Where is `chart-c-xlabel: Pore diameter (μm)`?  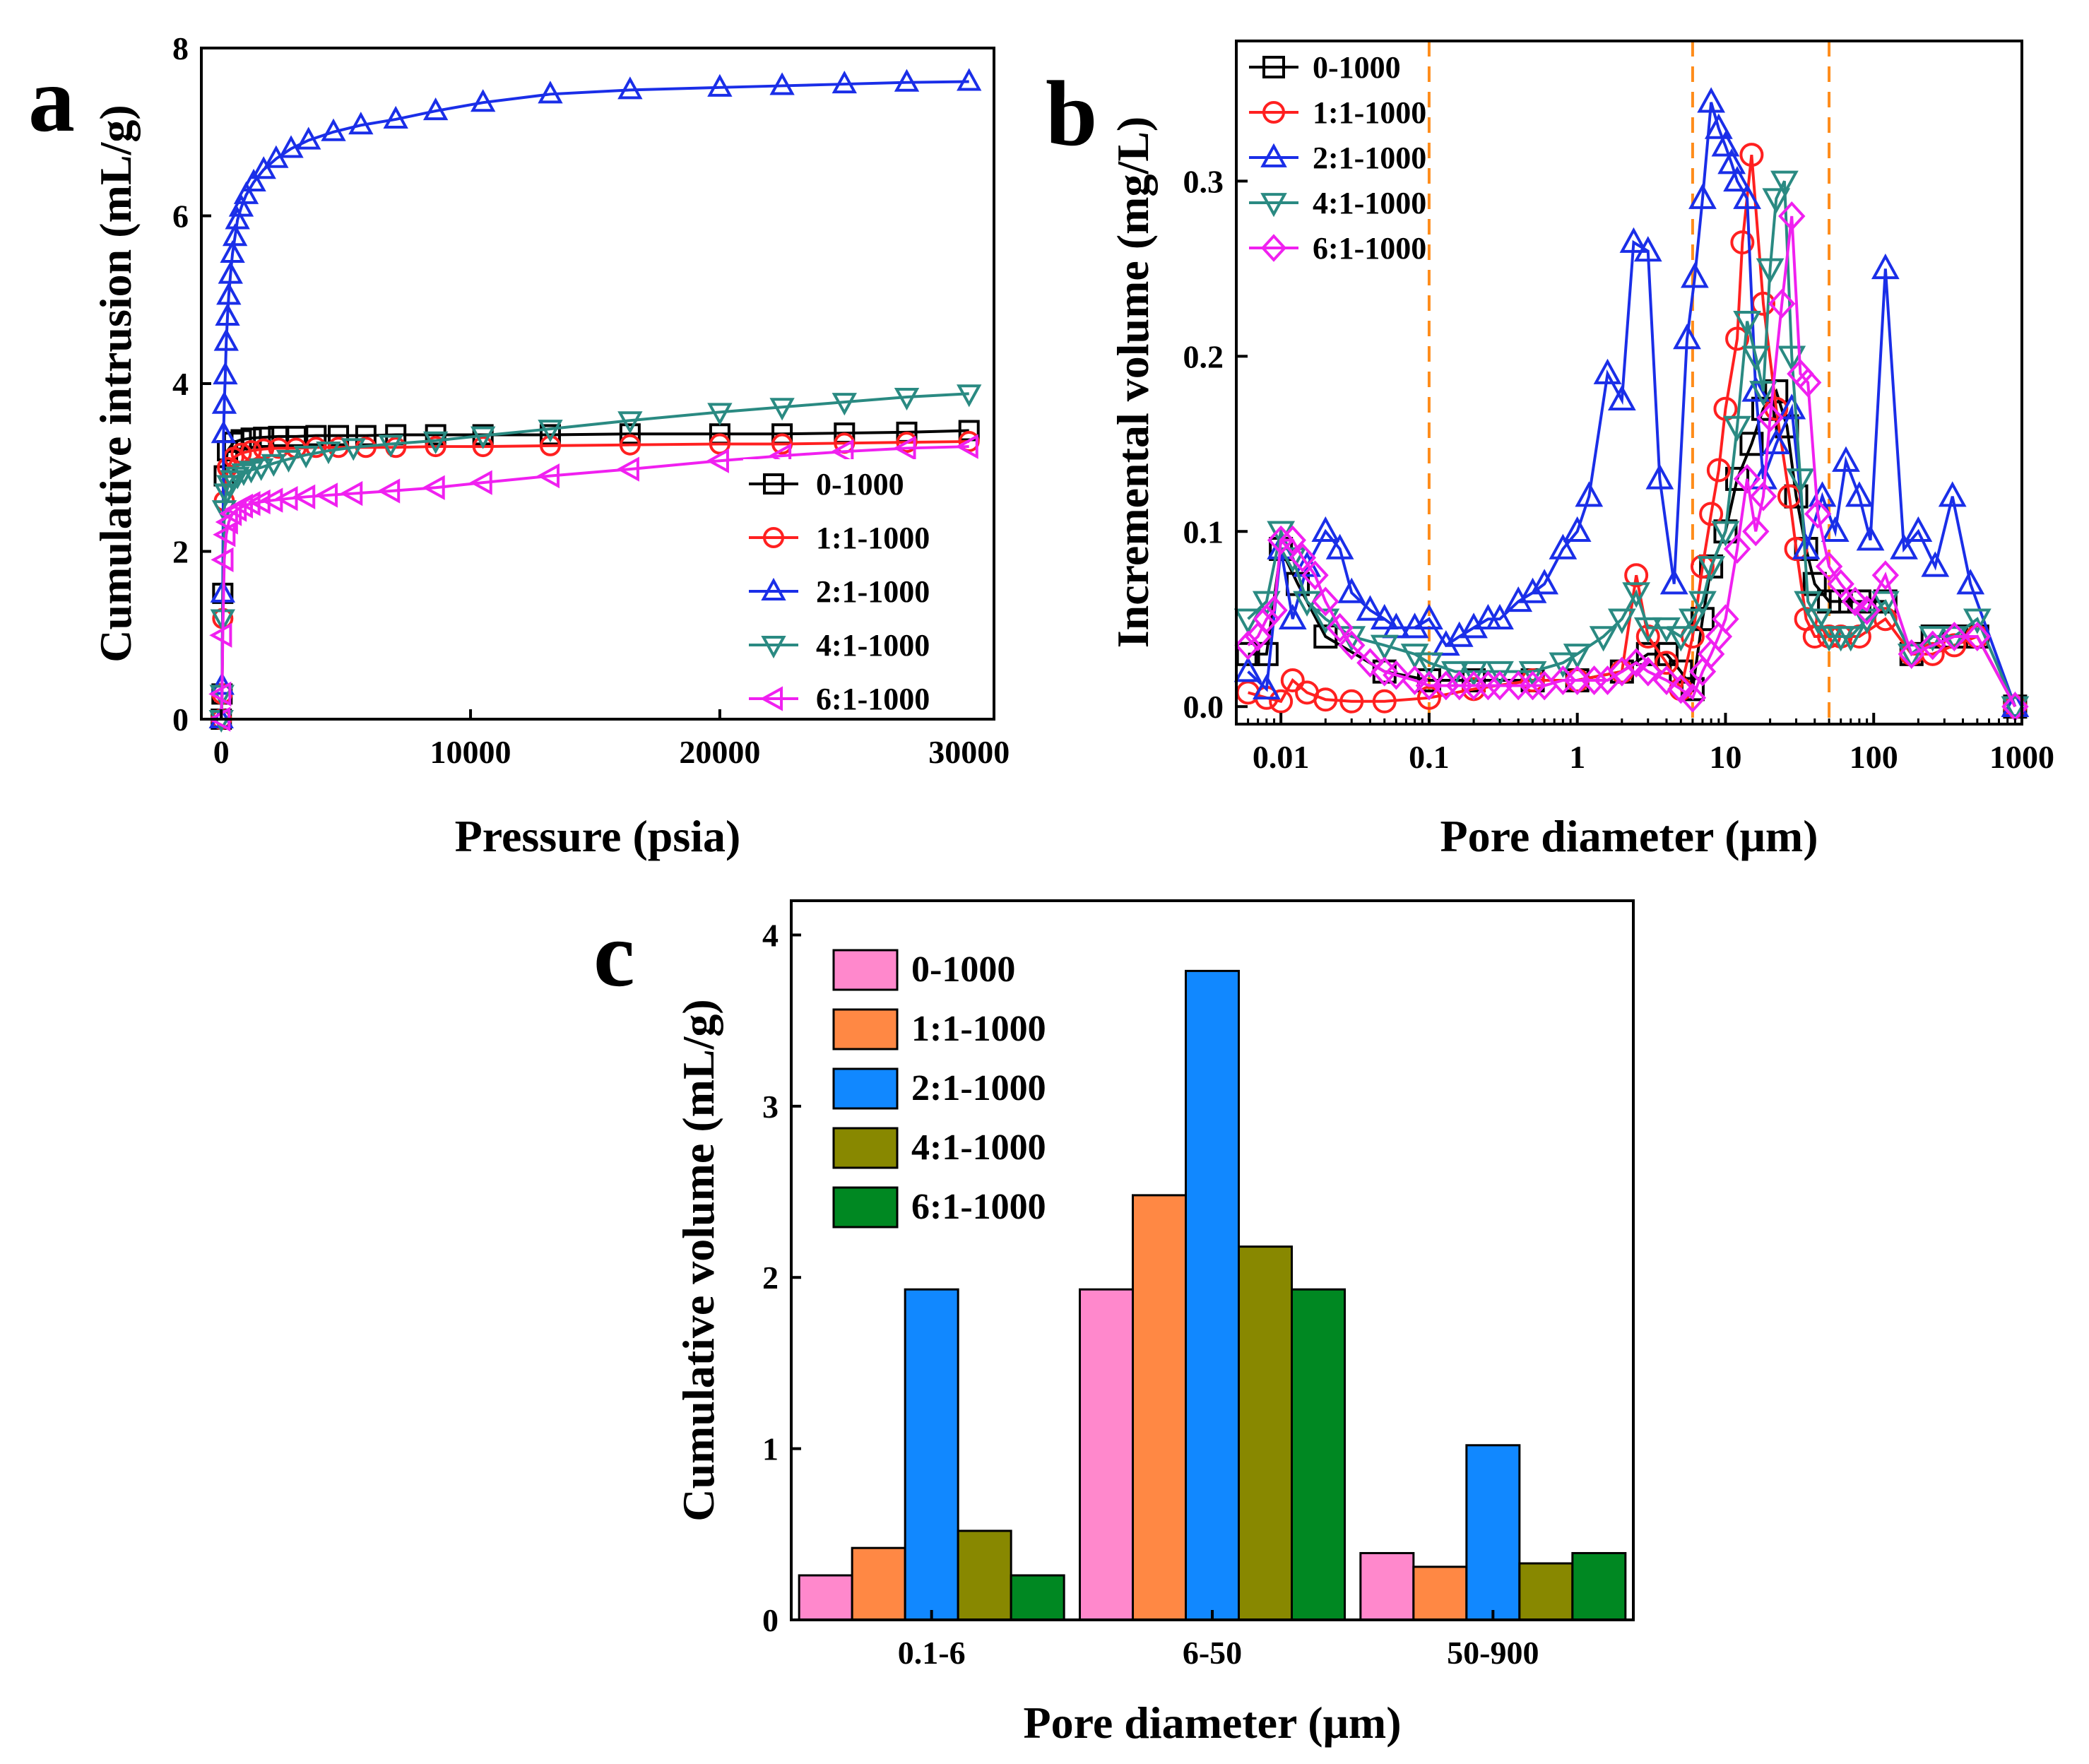 chart-c-xlabel: Pore diameter (μm) is located at coordinates (1212, 1723).